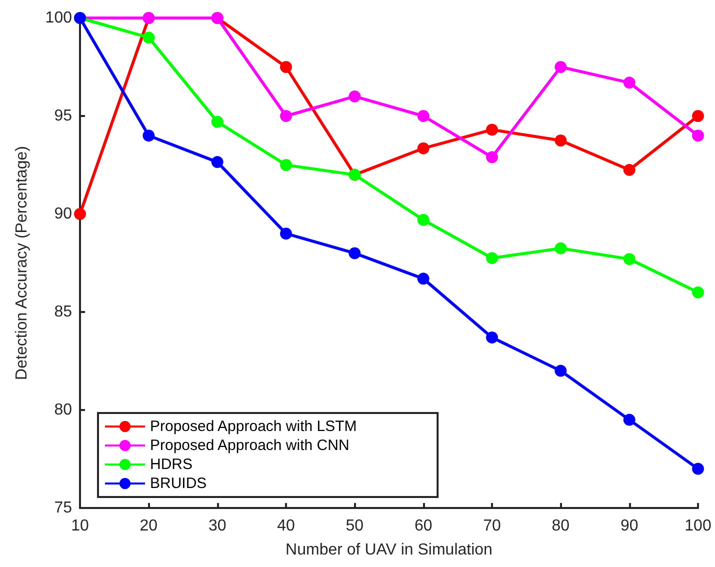  What do you see at coordinates (250, 445) in the screenshot?
I see `legend-label: Proposed Approach with CNN` at bounding box center [250, 445].